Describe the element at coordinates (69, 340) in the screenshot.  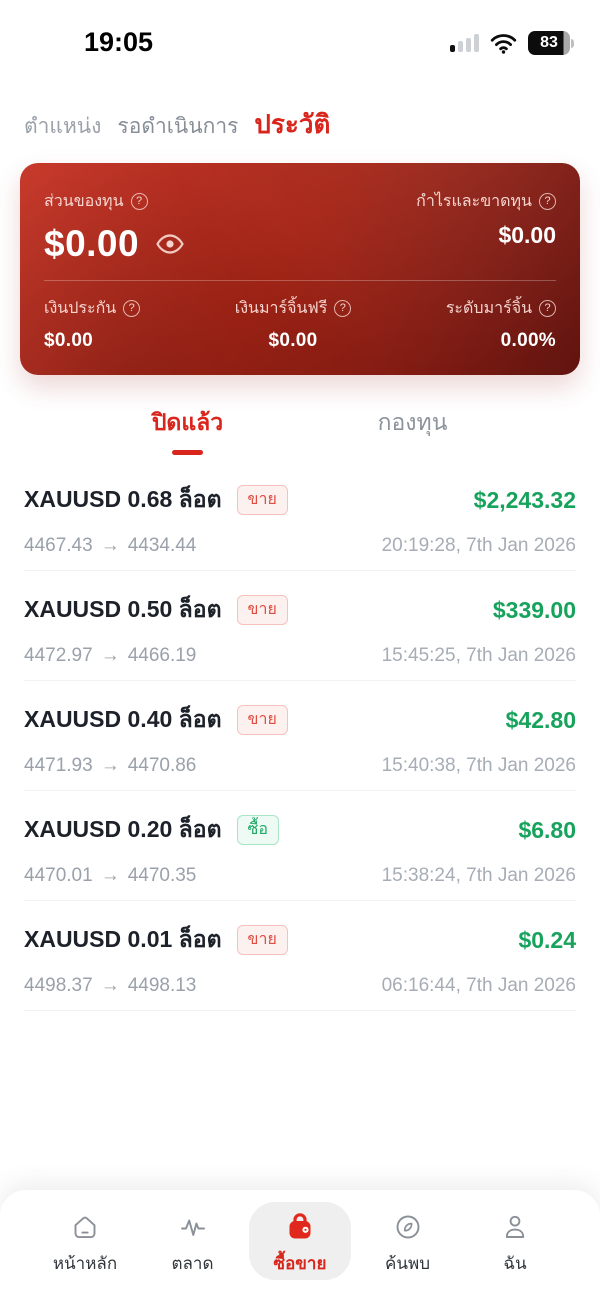
I see `margin-value: $0.00` at that location.